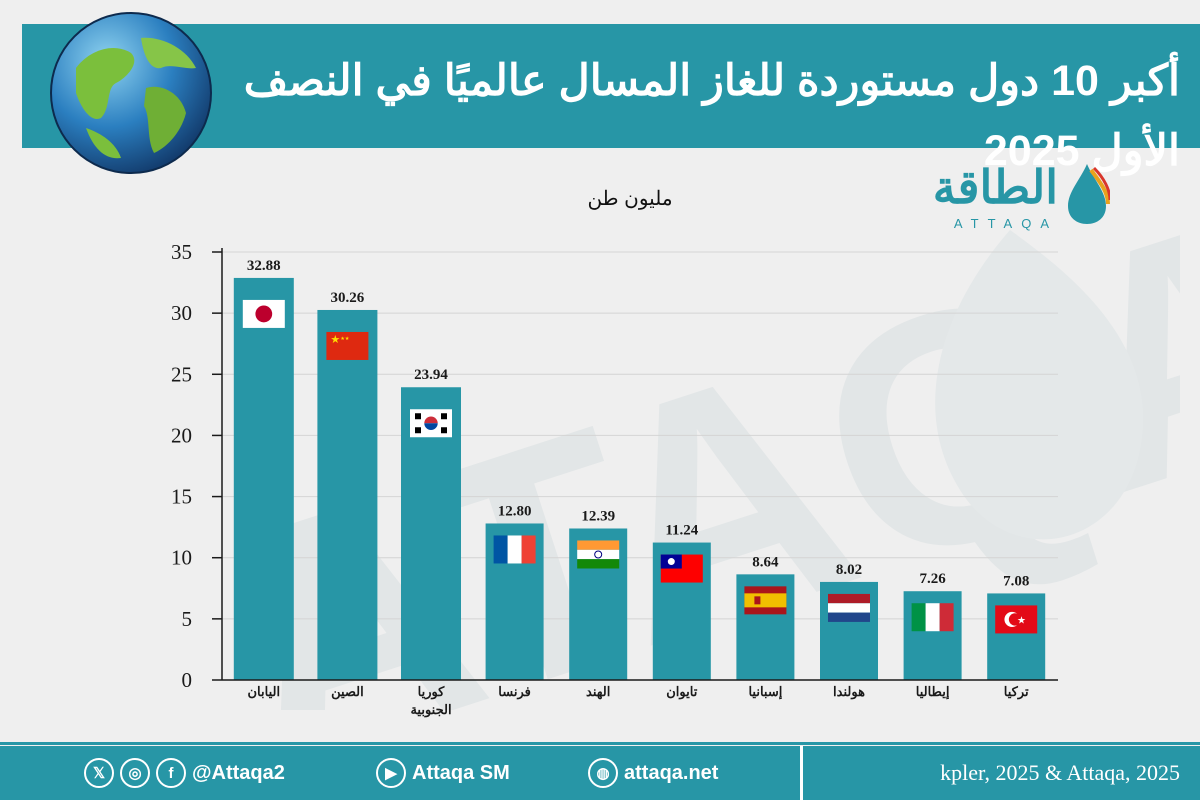 The image size is (1200, 800). I want to click on data-label: 12.39, so click(598, 516).